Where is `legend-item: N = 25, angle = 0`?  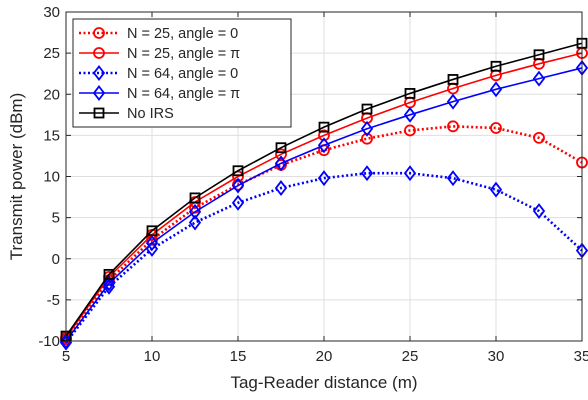 legend-item: N = 25, angle = 0 is located at coordinates (158, 34).